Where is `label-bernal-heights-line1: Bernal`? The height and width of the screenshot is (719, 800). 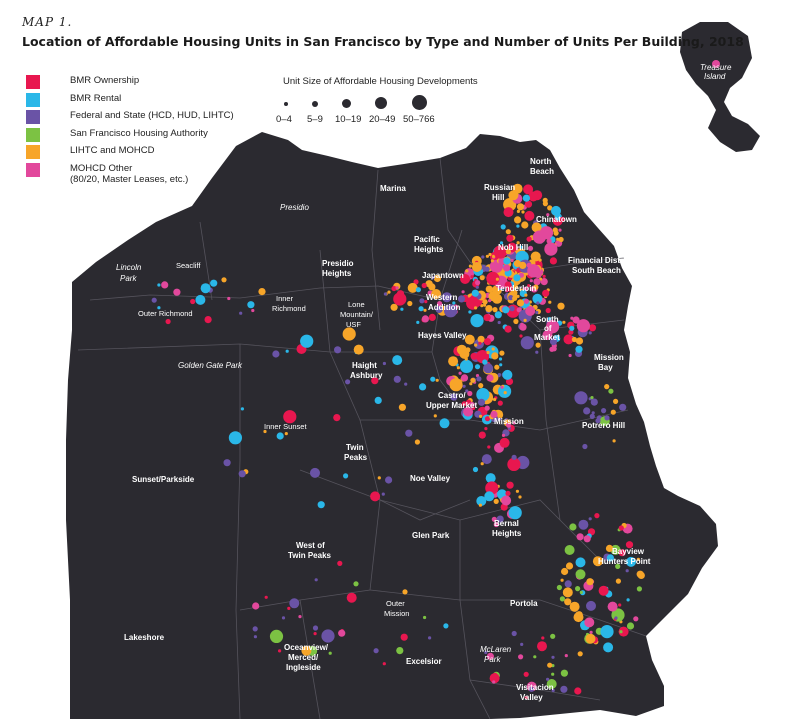
label-bernal-heights-line1: Bernal is located at coordinates (506, 523).